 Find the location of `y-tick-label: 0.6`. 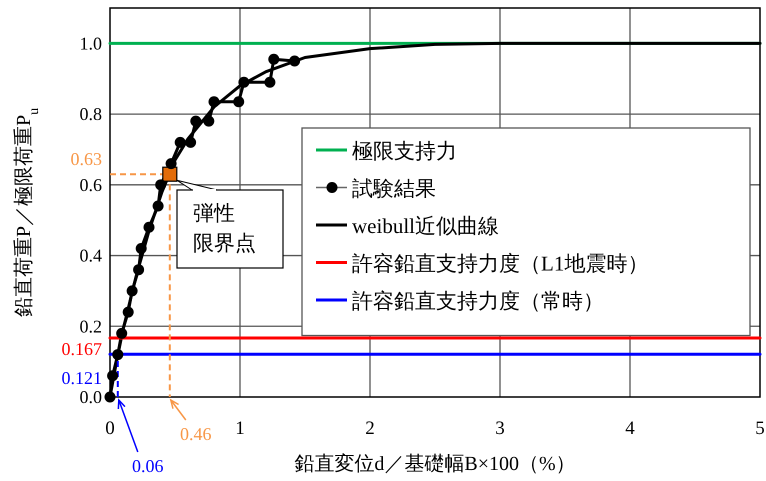

y-tick-label: 0.6 is located at coordinates (91, 184).